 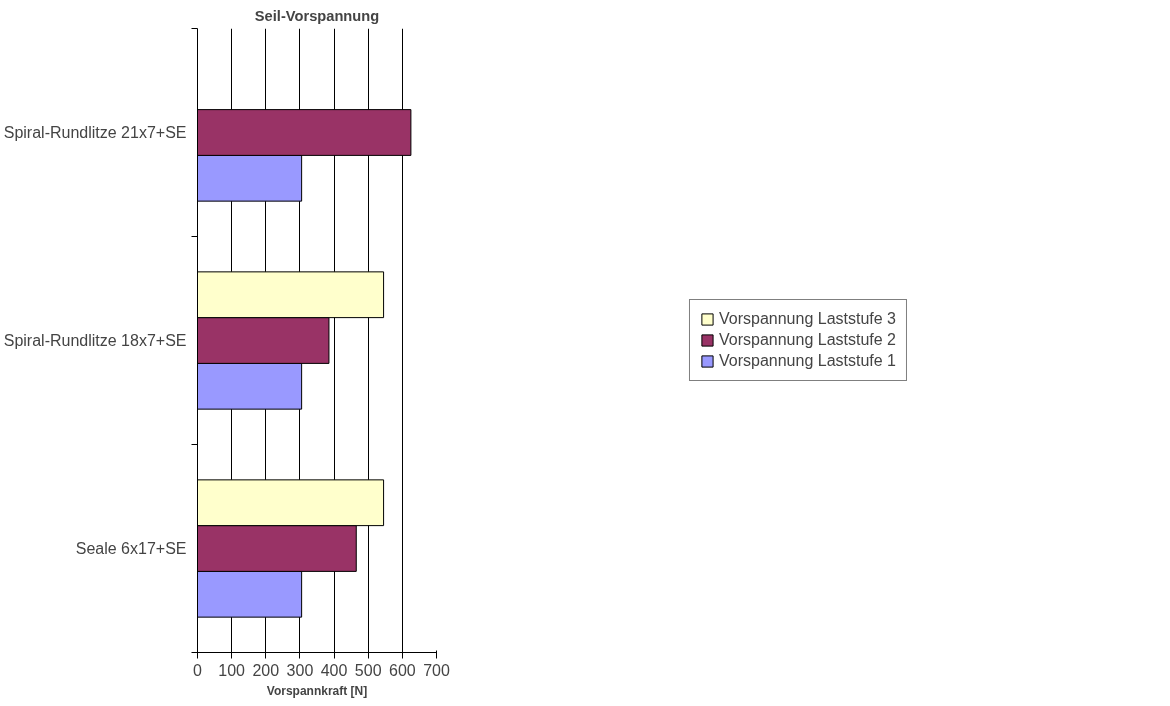 What do you see at coordinates (402, 670) in the screenshot?
I see `x-tick-label: 600` at bounding box center [402, 670].